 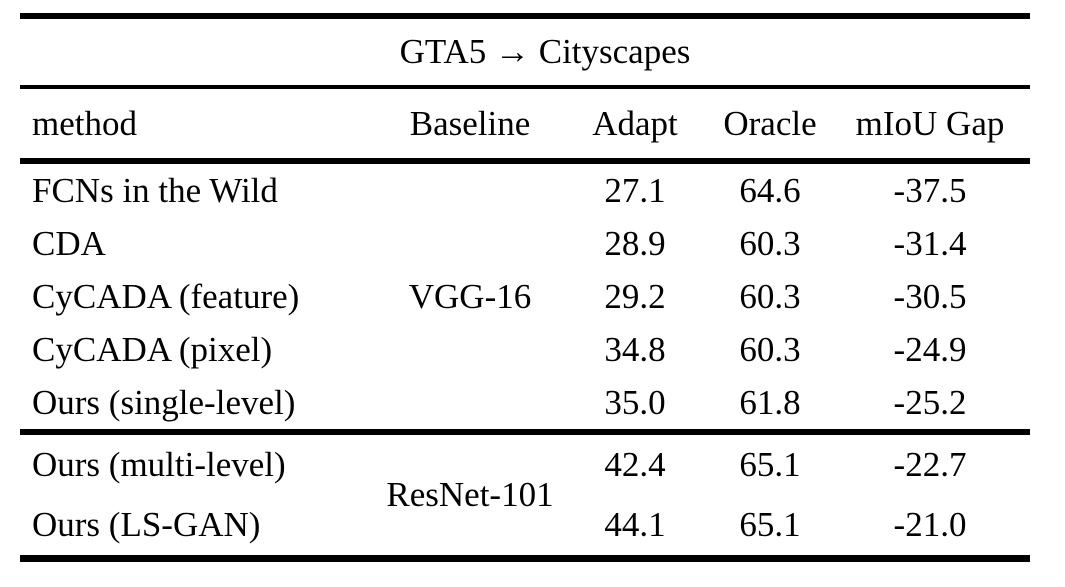 I want to click on gap-cell: -31.4, so click(x=930, y=243).